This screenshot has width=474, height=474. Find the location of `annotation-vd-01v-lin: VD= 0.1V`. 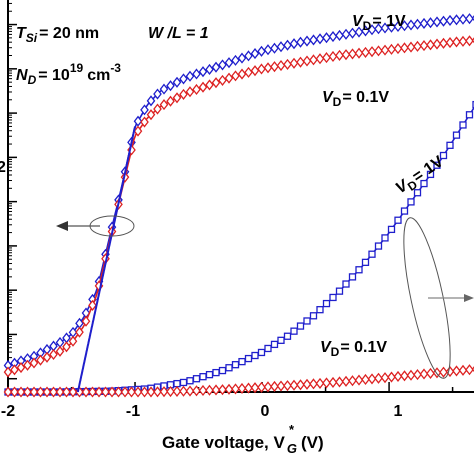

annotation-vd-01v-lin: VD= 0.1V is located at coordinates (353, 349).